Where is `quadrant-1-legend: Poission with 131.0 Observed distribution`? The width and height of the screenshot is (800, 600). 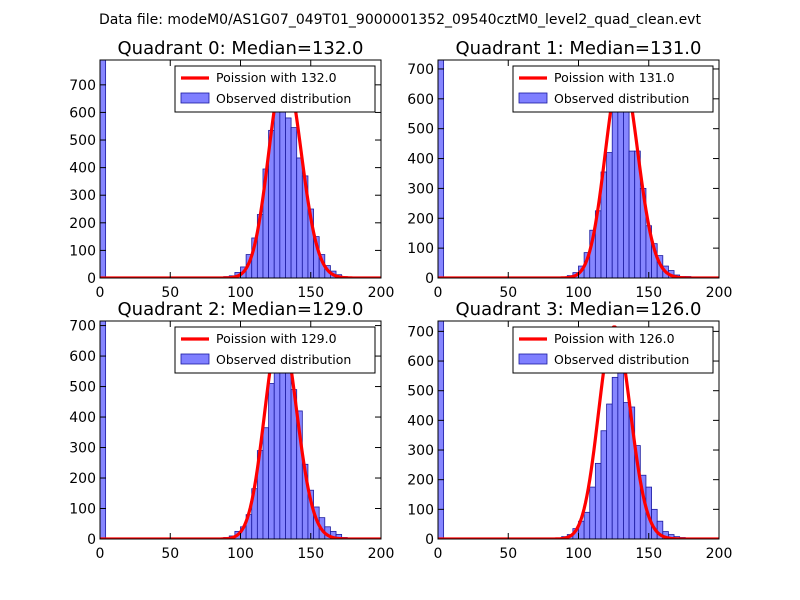
quadrant-1-legend: Poission with 131.0 Observed distribution is located at coordinates (613, 89).